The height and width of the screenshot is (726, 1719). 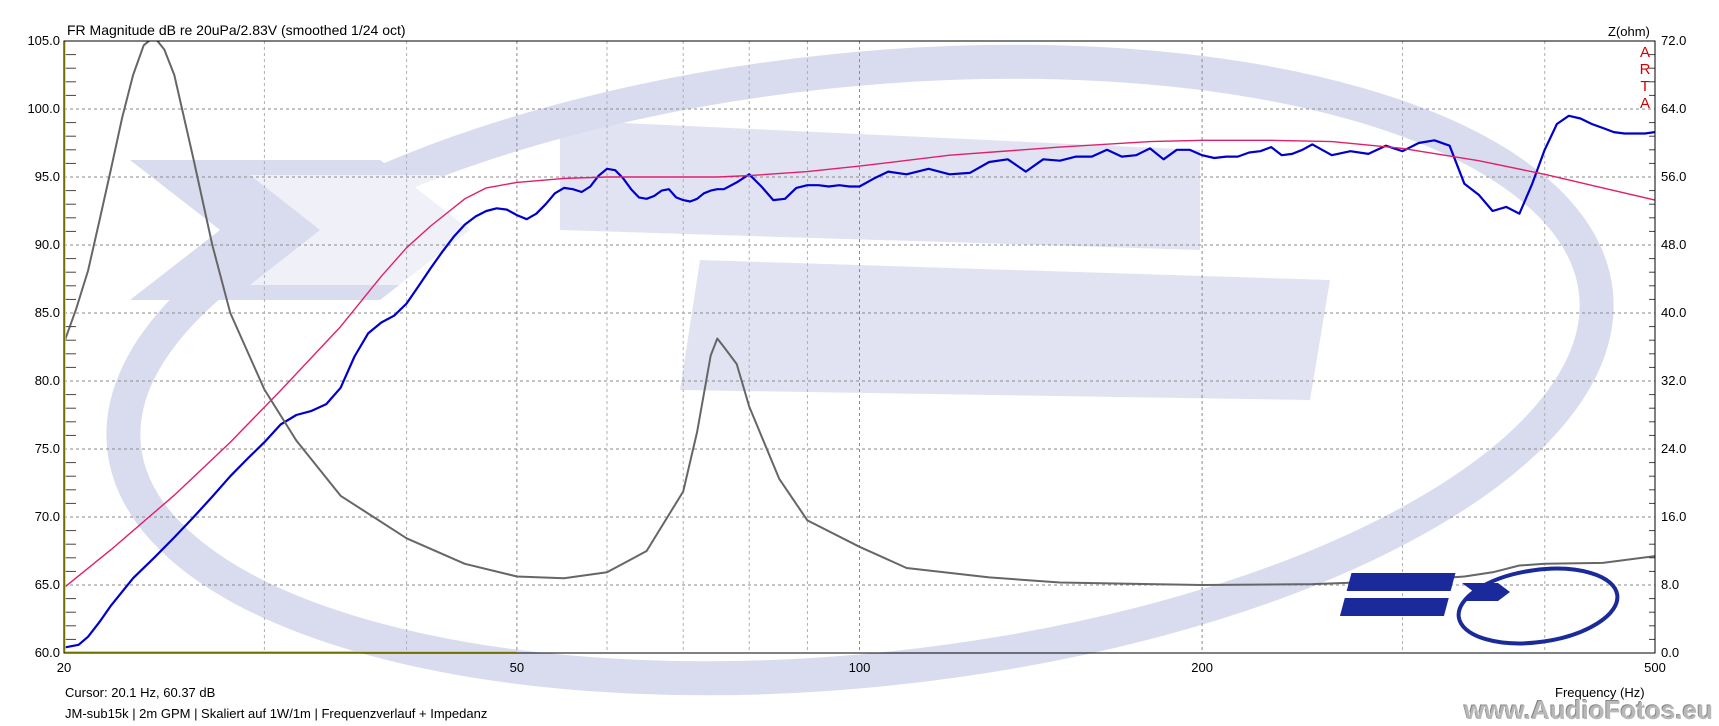 What do you see at coordinates (1202, 667) in the screenshot?
I see `x-tick-label: 200` at bounding box center [1202, 667].